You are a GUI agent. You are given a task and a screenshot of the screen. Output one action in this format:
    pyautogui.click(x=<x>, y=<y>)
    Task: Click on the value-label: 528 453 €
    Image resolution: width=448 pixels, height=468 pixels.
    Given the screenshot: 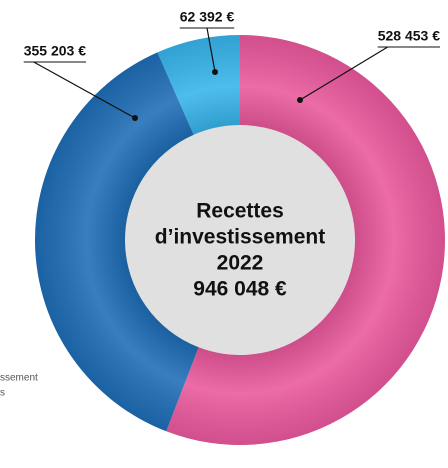 What is the action you would take?
    pyautogui.click(x=409, y=36)
    